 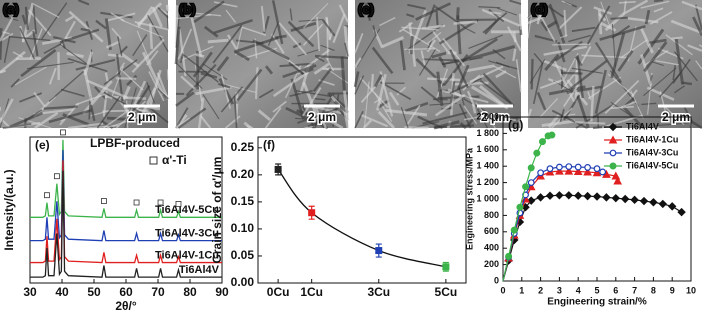 What do you see at coordinates (62, 292) in the screenshot?
I see `x-tick-label: 40` at bounding box center [62, 292].